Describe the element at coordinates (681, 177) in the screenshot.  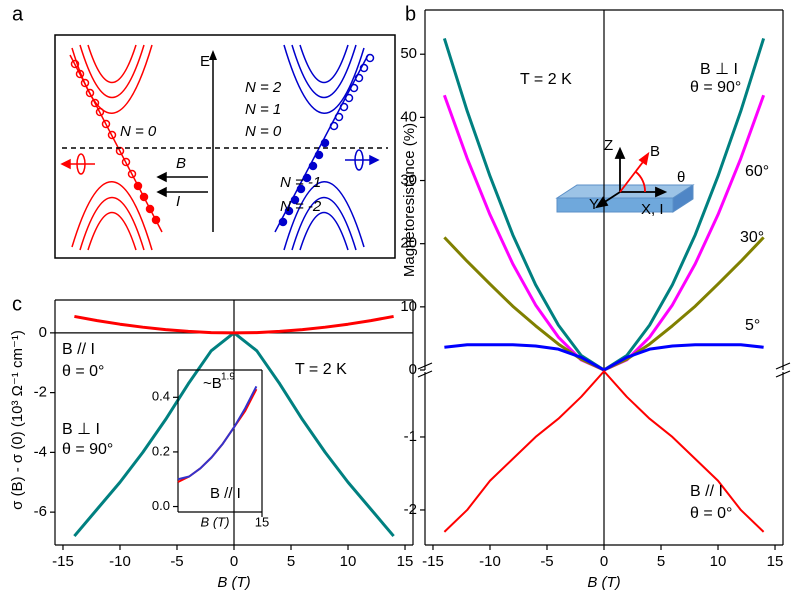
I see `annotation: θ` at that location.